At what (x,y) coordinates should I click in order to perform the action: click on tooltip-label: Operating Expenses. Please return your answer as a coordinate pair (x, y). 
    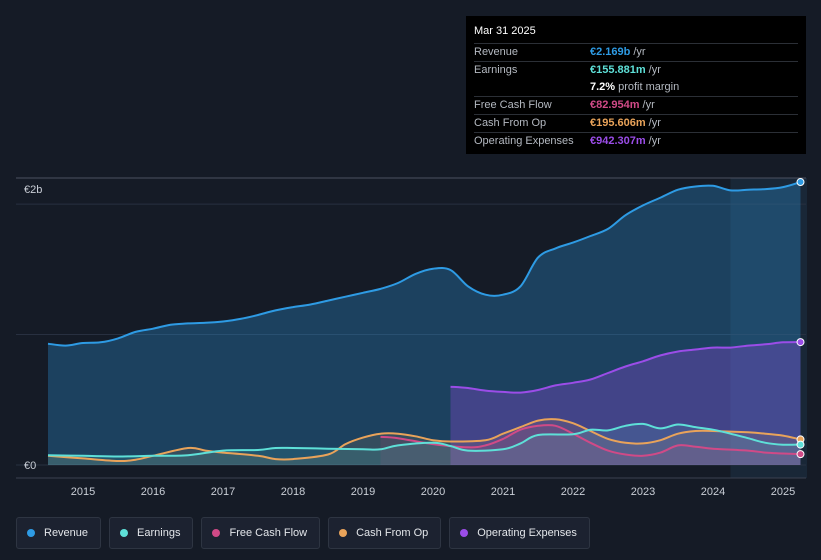
    Looking at the image, I should click on (524, 141).